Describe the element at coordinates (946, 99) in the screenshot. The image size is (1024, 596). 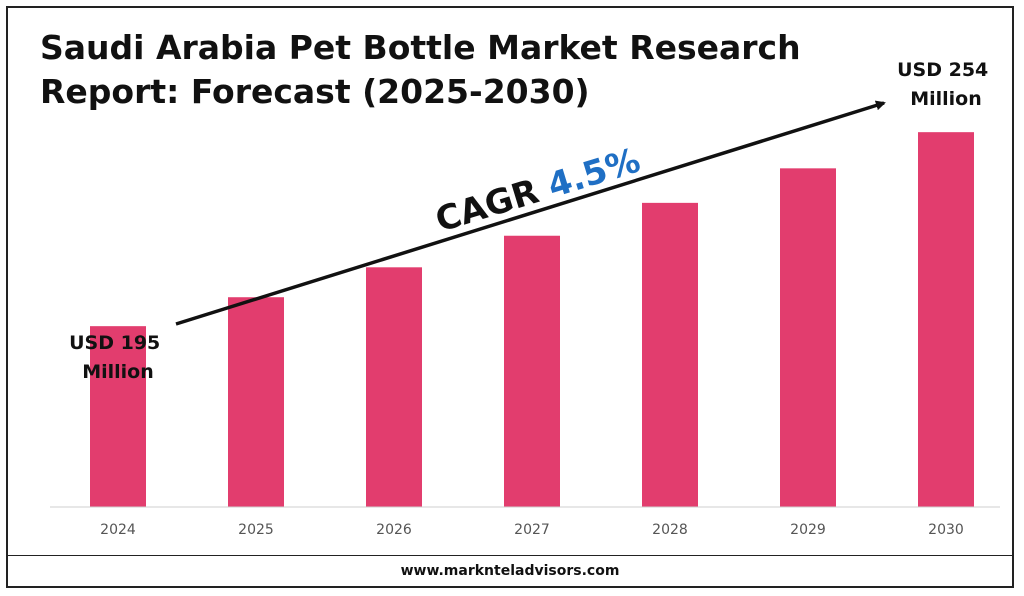
I see `end-value-line-2: Million` at that location.